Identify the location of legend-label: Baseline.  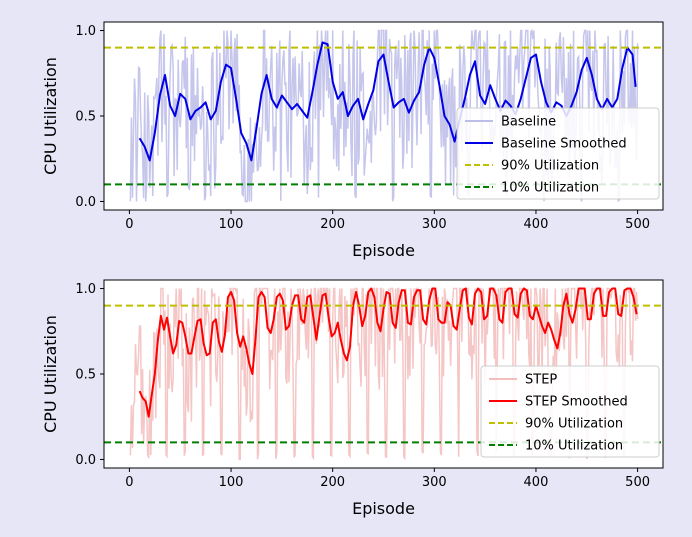
(528, 122).